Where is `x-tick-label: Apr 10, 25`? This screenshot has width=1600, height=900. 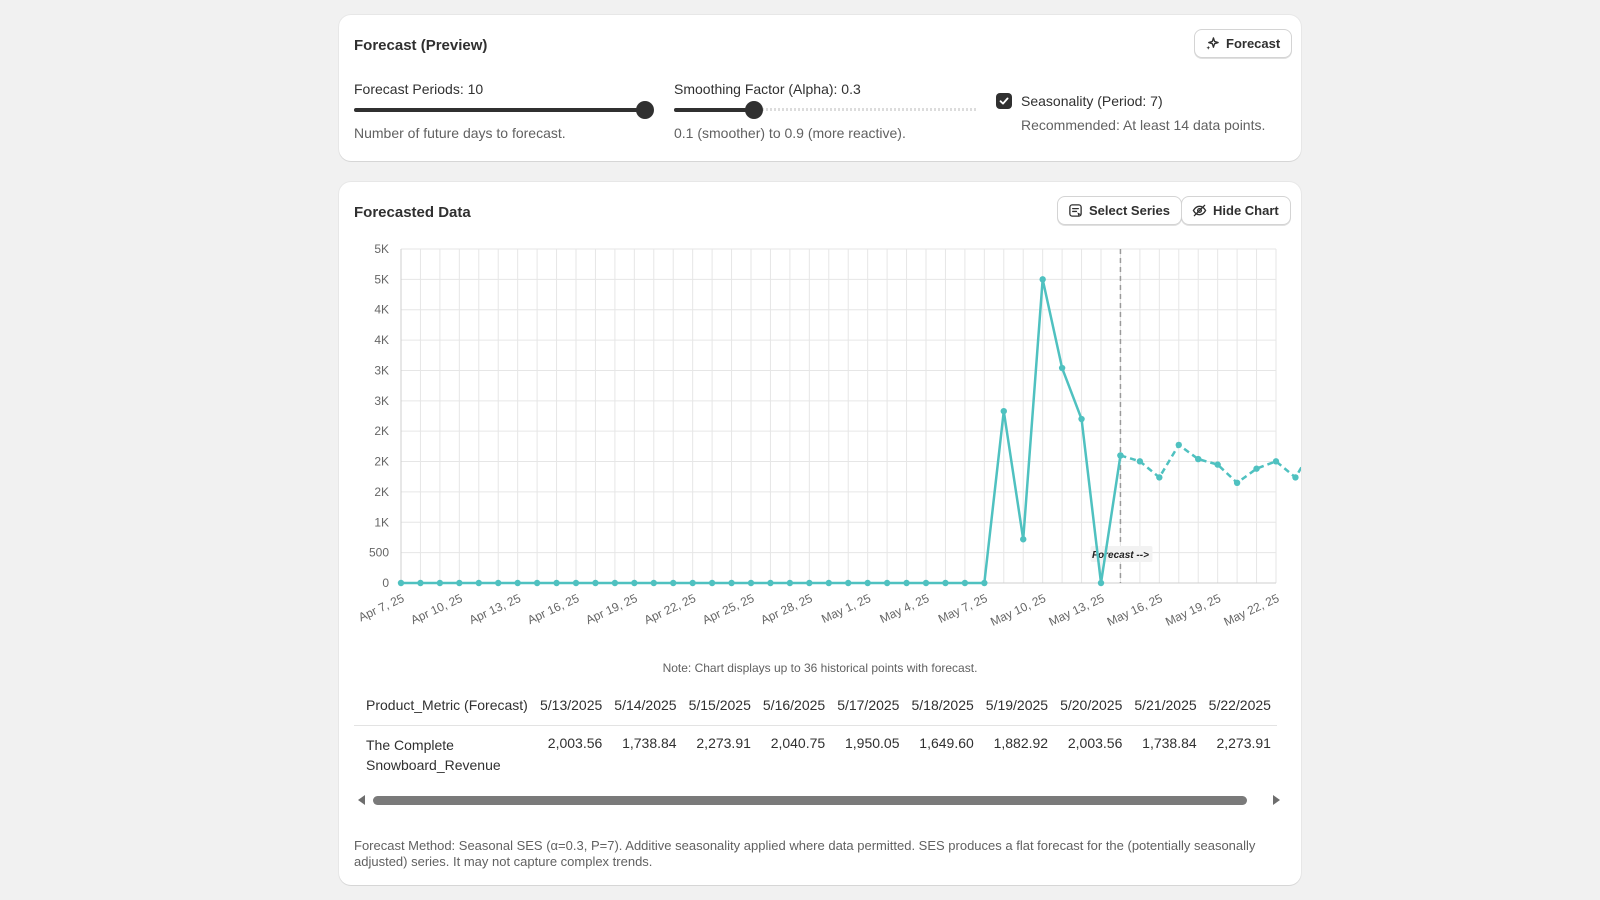 x-tick-label: Apr 10, 25 is located at coordinates (436, 609).